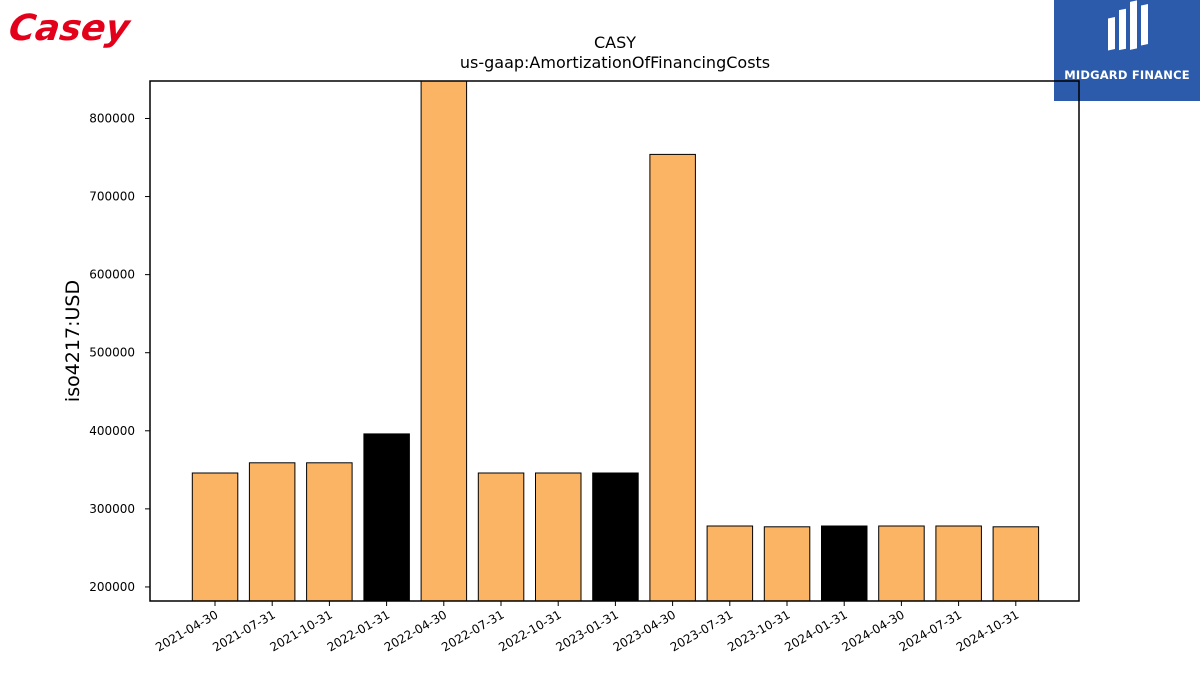  I want to click on x-tick-label: 2022-04-30, so click(415, 630).